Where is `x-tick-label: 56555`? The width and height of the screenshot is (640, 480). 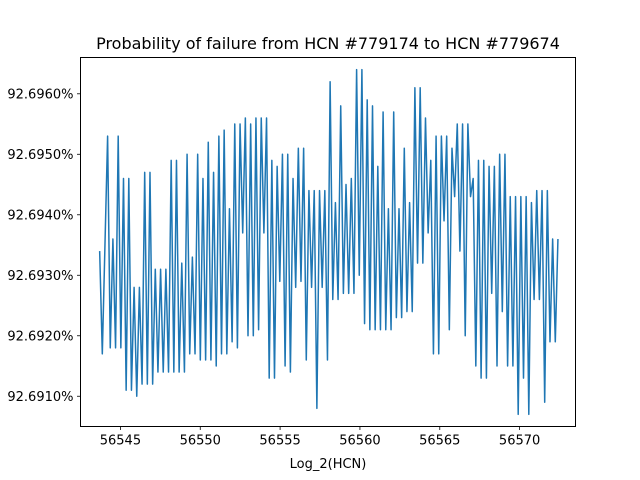
x-tick-label: 56555 is located at coordinates (279, 441).